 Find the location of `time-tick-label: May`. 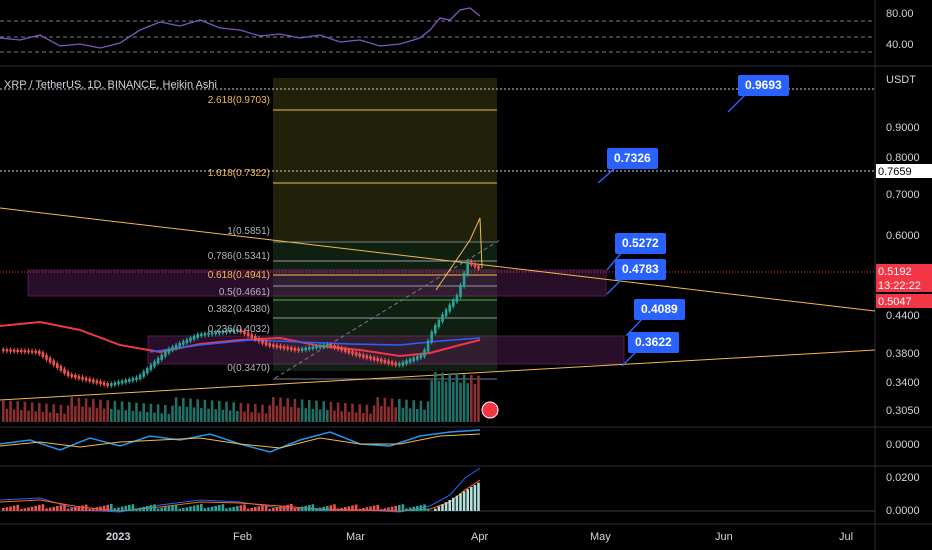

time-tick-label: May is located at coordinates (600, 537).